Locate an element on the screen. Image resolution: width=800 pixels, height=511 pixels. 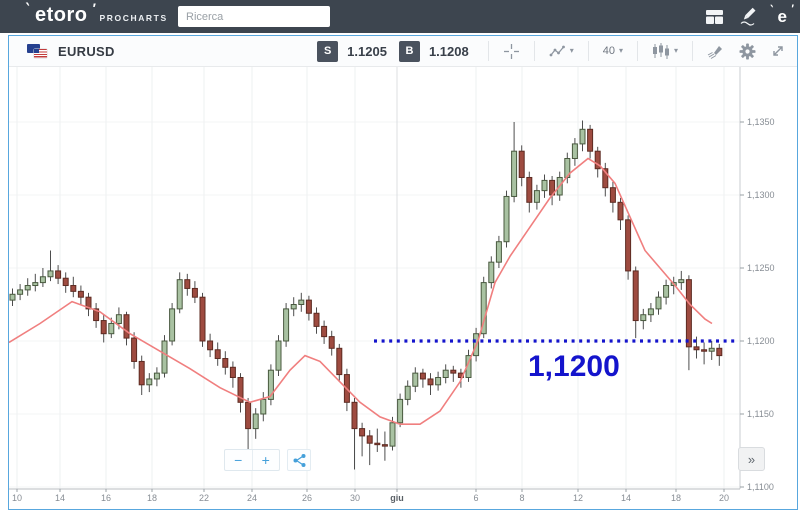
x-axis-labels: 10 14 16 18 22 24 26 30 giu 6 8 12 14 18 20 is located at coordinates (370, 496).